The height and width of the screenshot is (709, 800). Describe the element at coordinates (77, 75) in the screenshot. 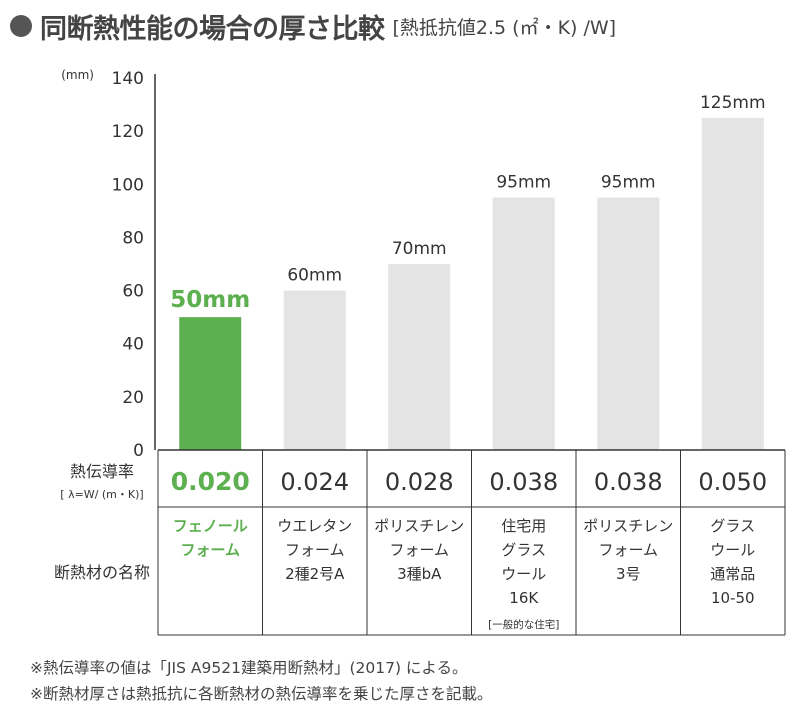

I see `y-unit-label: (mm)` at that location.